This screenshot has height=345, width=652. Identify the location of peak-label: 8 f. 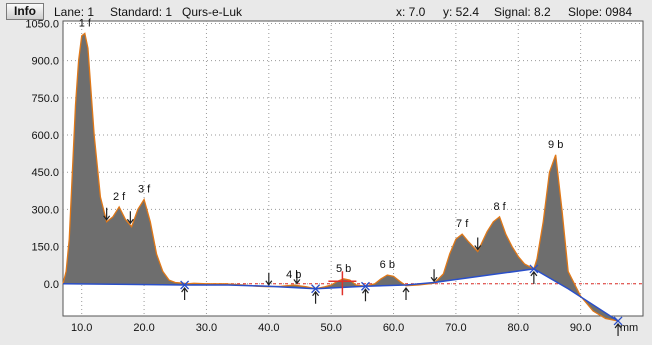
(499, 207).